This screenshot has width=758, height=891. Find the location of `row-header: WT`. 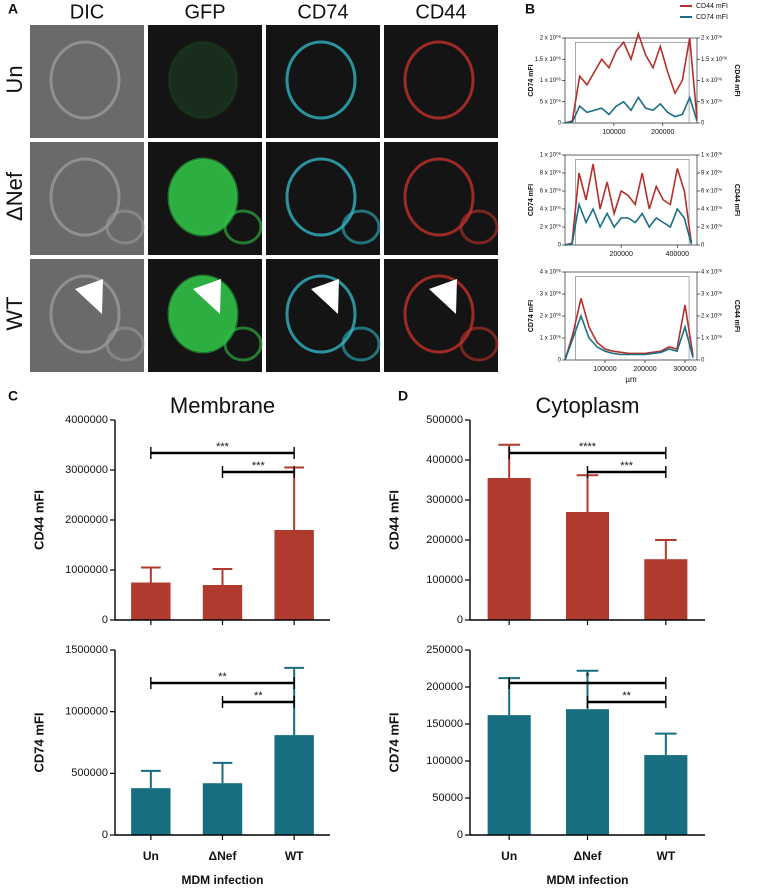

row-header: WT is located at coordinates (14, 313).